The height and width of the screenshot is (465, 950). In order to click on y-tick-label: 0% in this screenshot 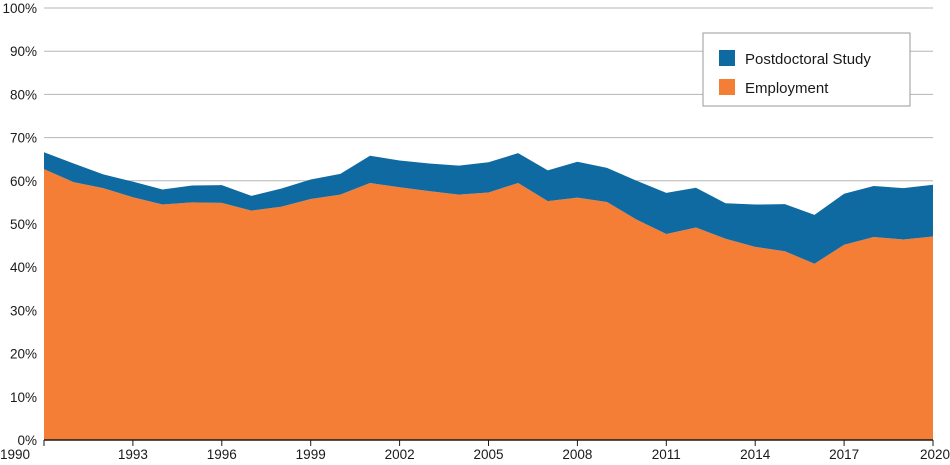, I will do `click(27, 440)`.